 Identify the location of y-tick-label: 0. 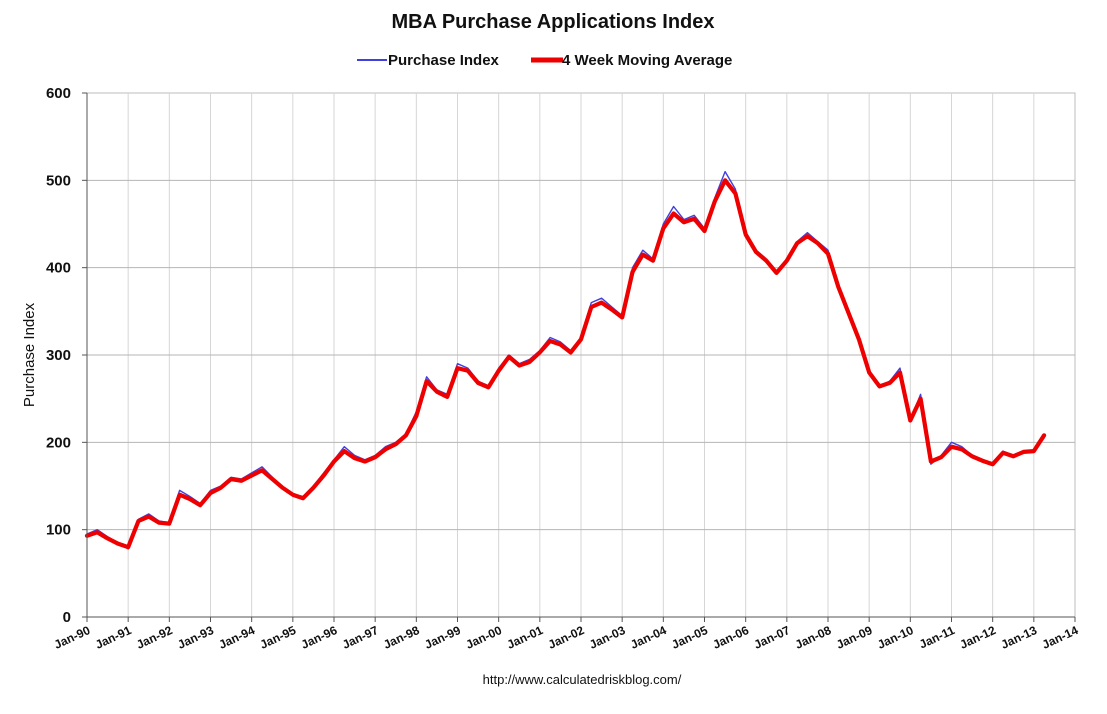
(67, 617).